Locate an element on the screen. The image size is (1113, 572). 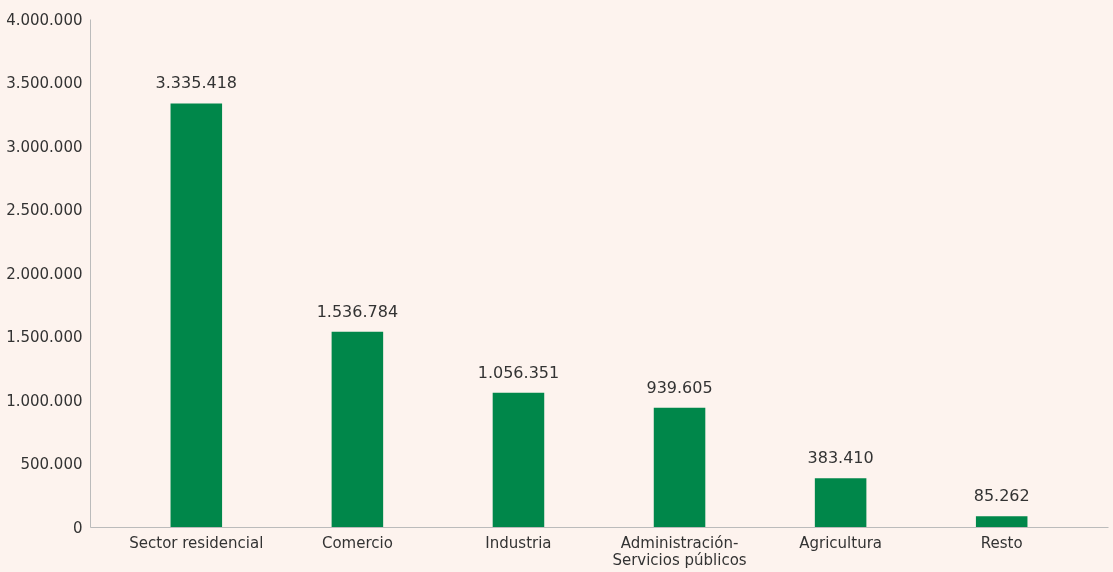
data-label: 1.536.784 is located at coordinates (357, 311).